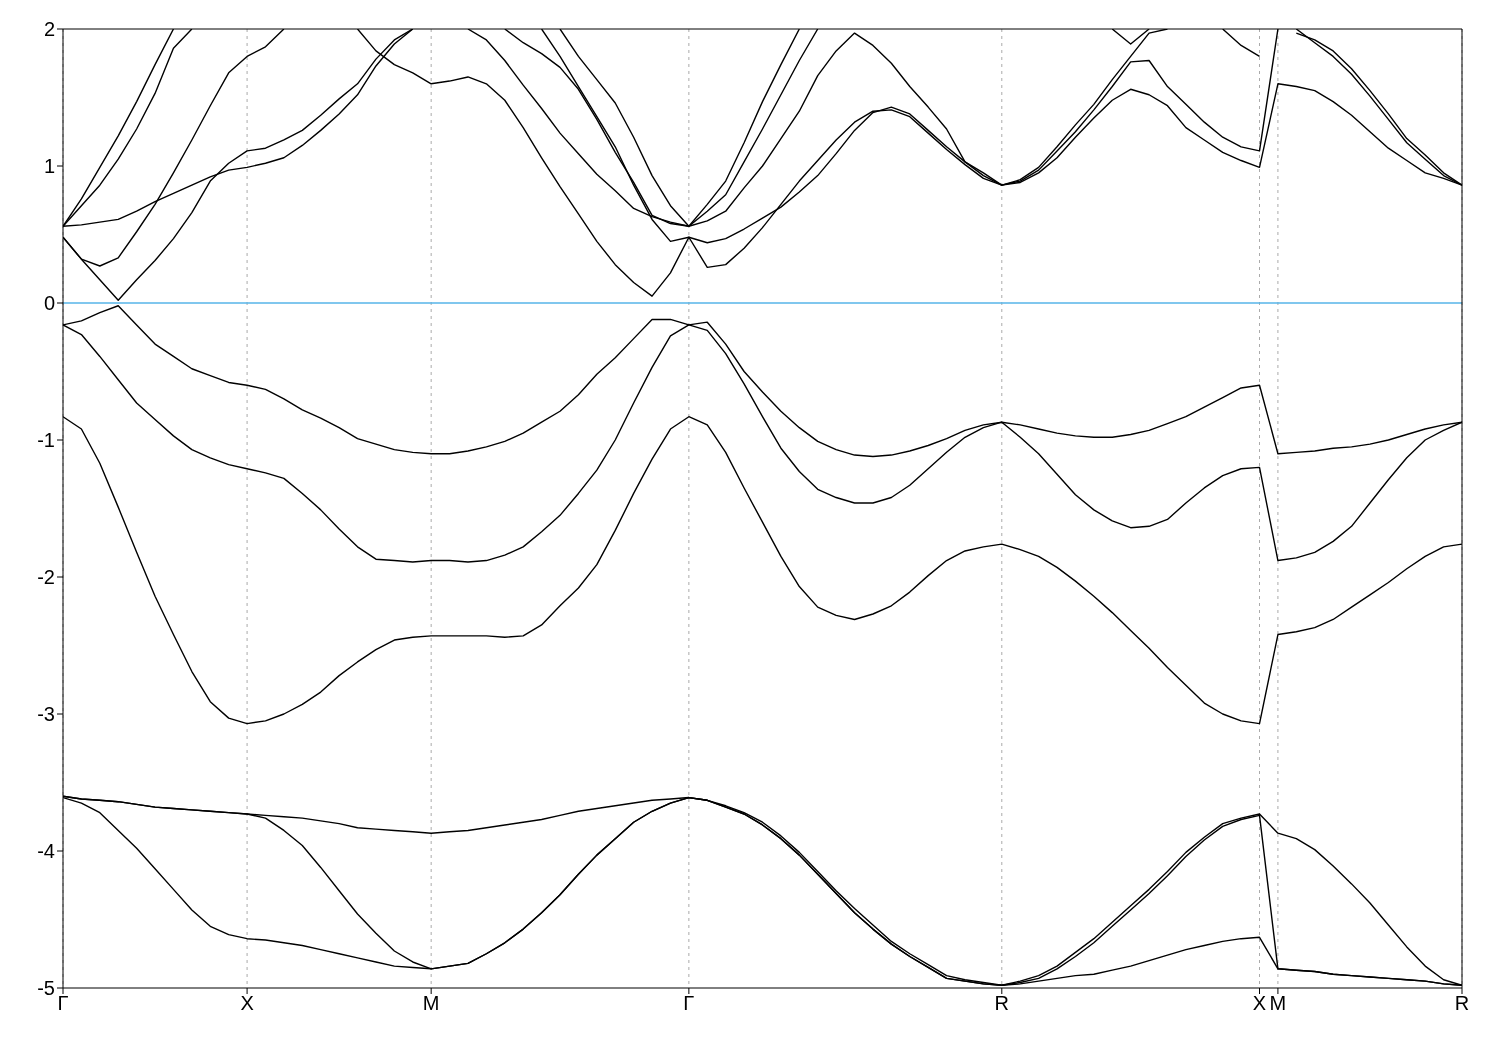  What do you see at coordinates (49, 303) in the screenshot?
I see `y-tick-label: 0` at bounding box center [49, 303].